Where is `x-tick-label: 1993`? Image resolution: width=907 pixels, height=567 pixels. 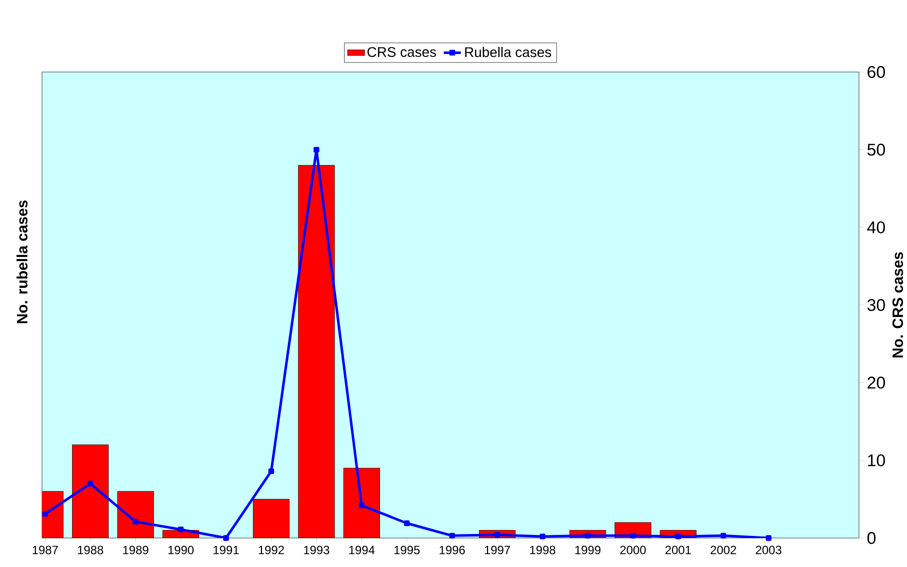
x-tick-label: 1993 is located at coordinates (317, 550).